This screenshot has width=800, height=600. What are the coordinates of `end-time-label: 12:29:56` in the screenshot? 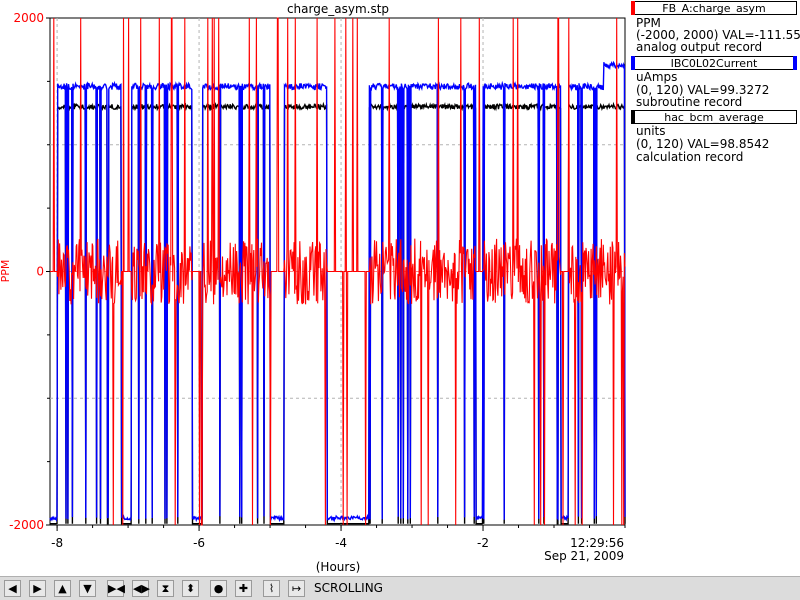 It's located at (597, 543).